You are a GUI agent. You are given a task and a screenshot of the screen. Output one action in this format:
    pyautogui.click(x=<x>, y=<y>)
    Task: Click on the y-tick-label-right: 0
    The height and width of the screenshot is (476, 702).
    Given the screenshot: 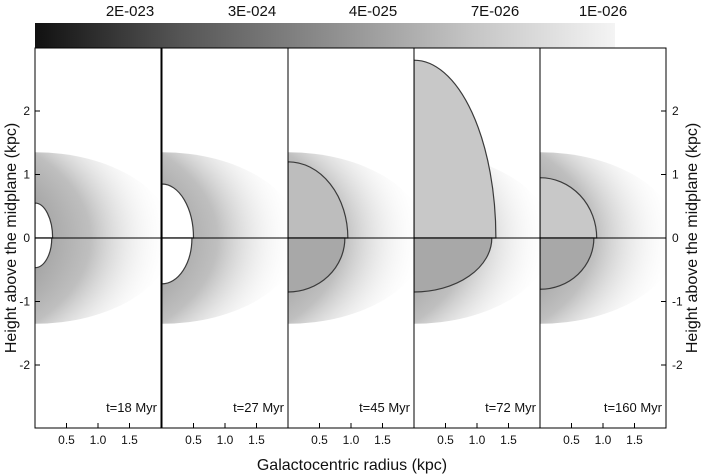 What is the action you would take?
    pyautogui.click(x=675, y=238)
    